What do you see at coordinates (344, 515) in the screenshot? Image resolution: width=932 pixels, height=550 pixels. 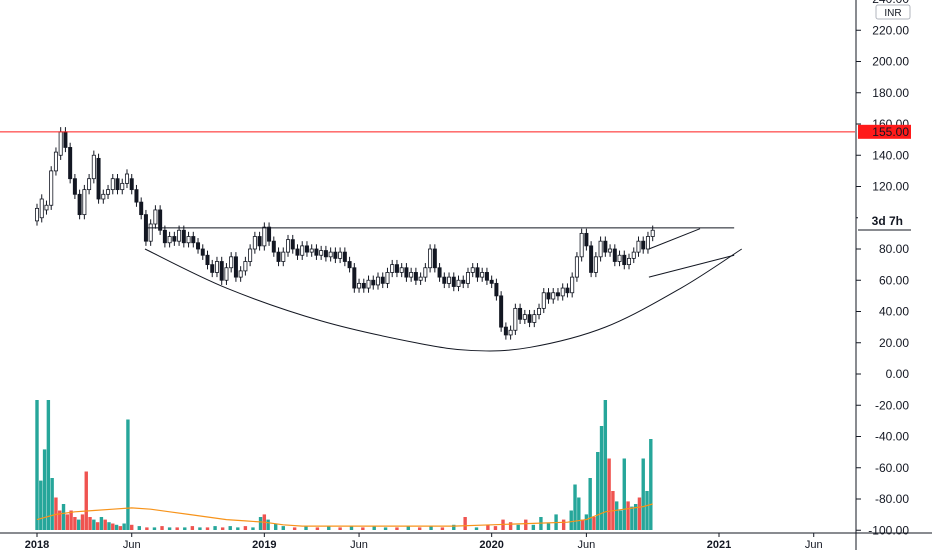 I see `volume-ma-line` at bounding box center [344, 515].